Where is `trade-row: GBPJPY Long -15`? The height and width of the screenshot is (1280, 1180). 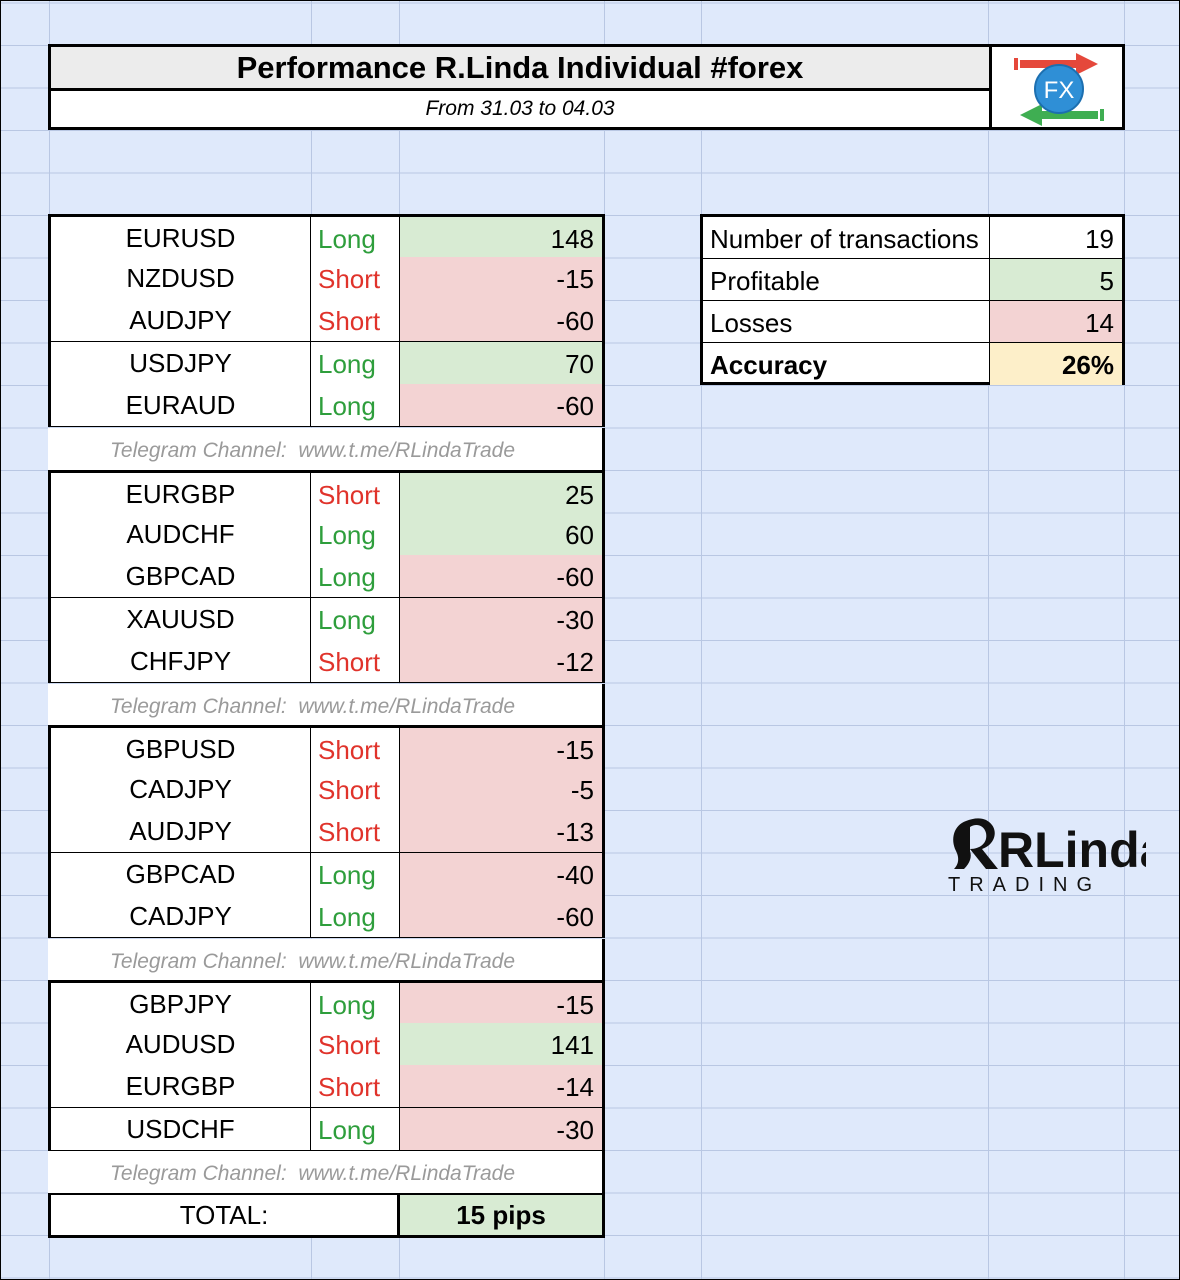
trade-row: GBPJPY Long -15 is located at coordinates (326, 1002).